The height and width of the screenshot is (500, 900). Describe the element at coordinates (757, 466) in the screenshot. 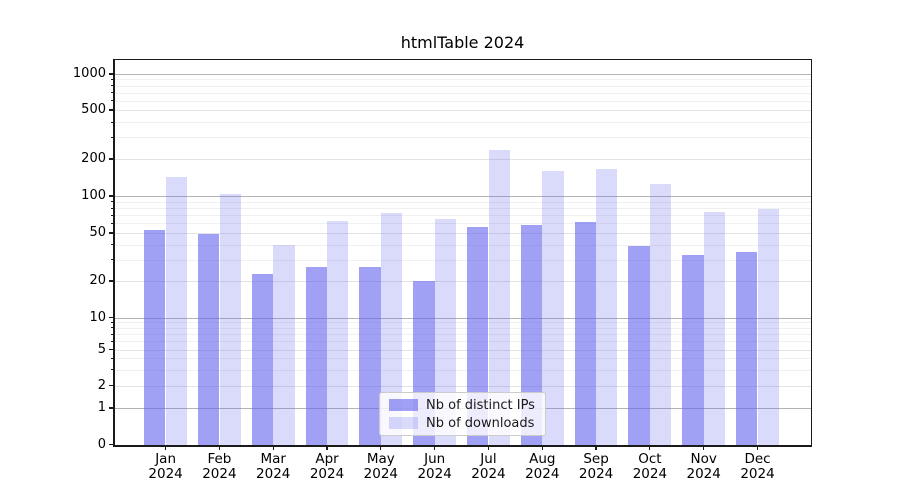

I see `x-tick-label-dec: Dec 2024` at that location.